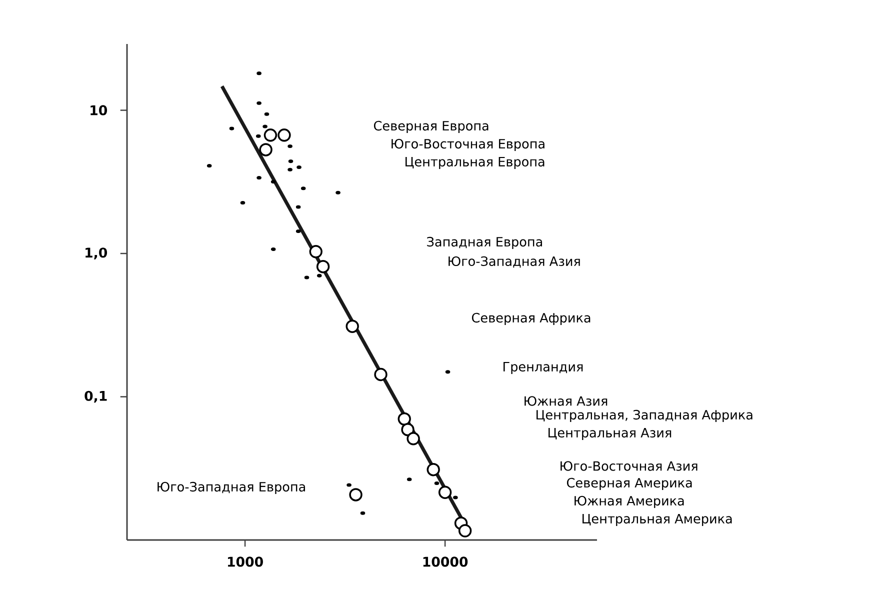 This screenshot has width=871, height=591. Describe the element at coordinates (514, 262) in the screenshot. I see `annotation: Юго-Западная Азия` at that location.